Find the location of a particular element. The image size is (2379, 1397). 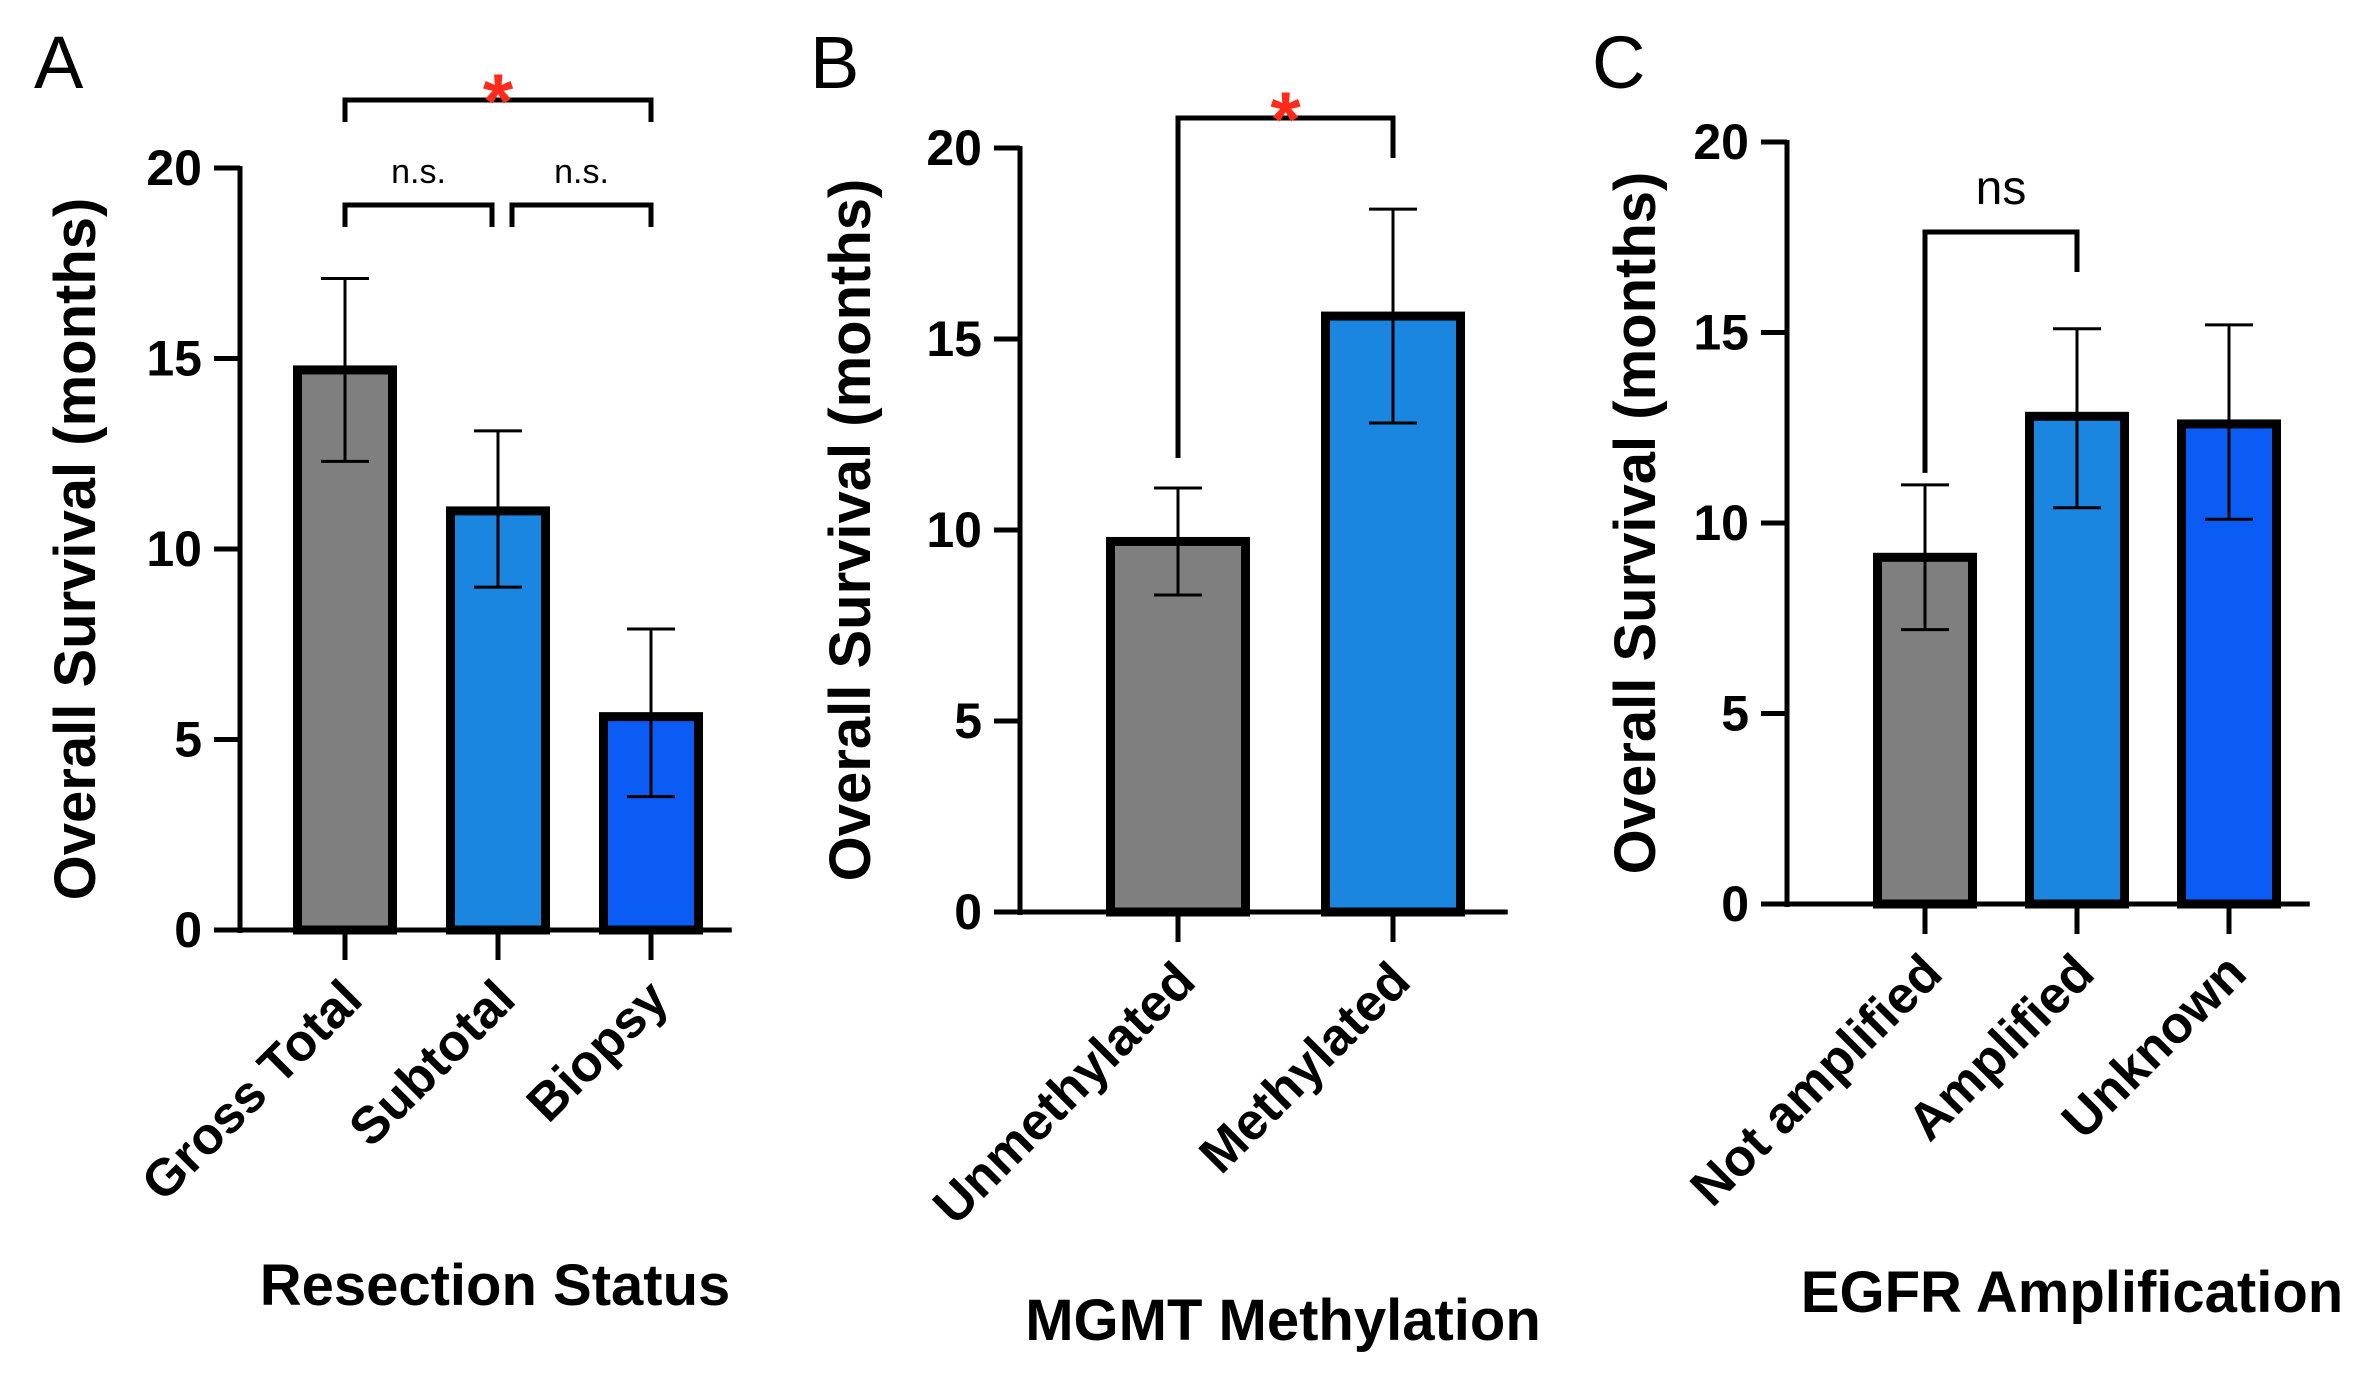

x-tick-label: Biopsy is located at coordinates (598, 1051).